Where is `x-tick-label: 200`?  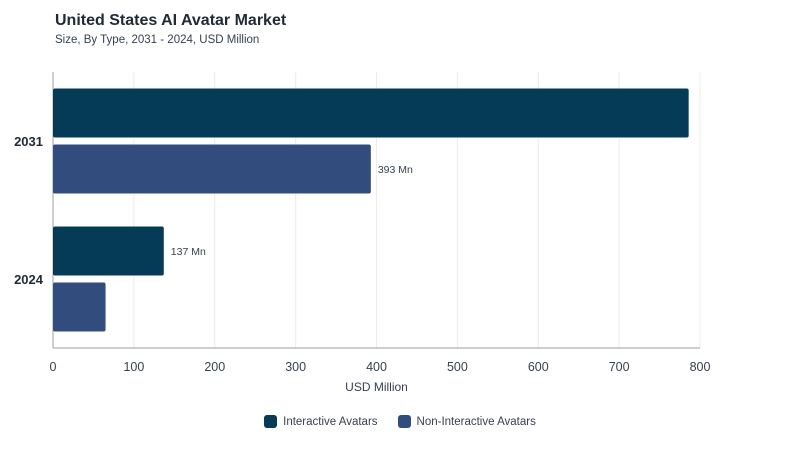 x-tick-label: 200 is located at coordinates (214, 367).